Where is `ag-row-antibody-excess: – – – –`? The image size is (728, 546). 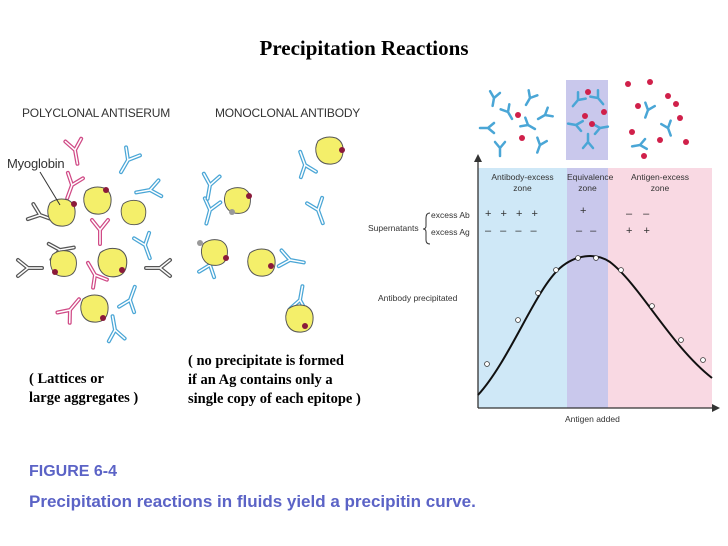 ag-row-antibody-excess: – – – – is located at coordinates (511, 231).